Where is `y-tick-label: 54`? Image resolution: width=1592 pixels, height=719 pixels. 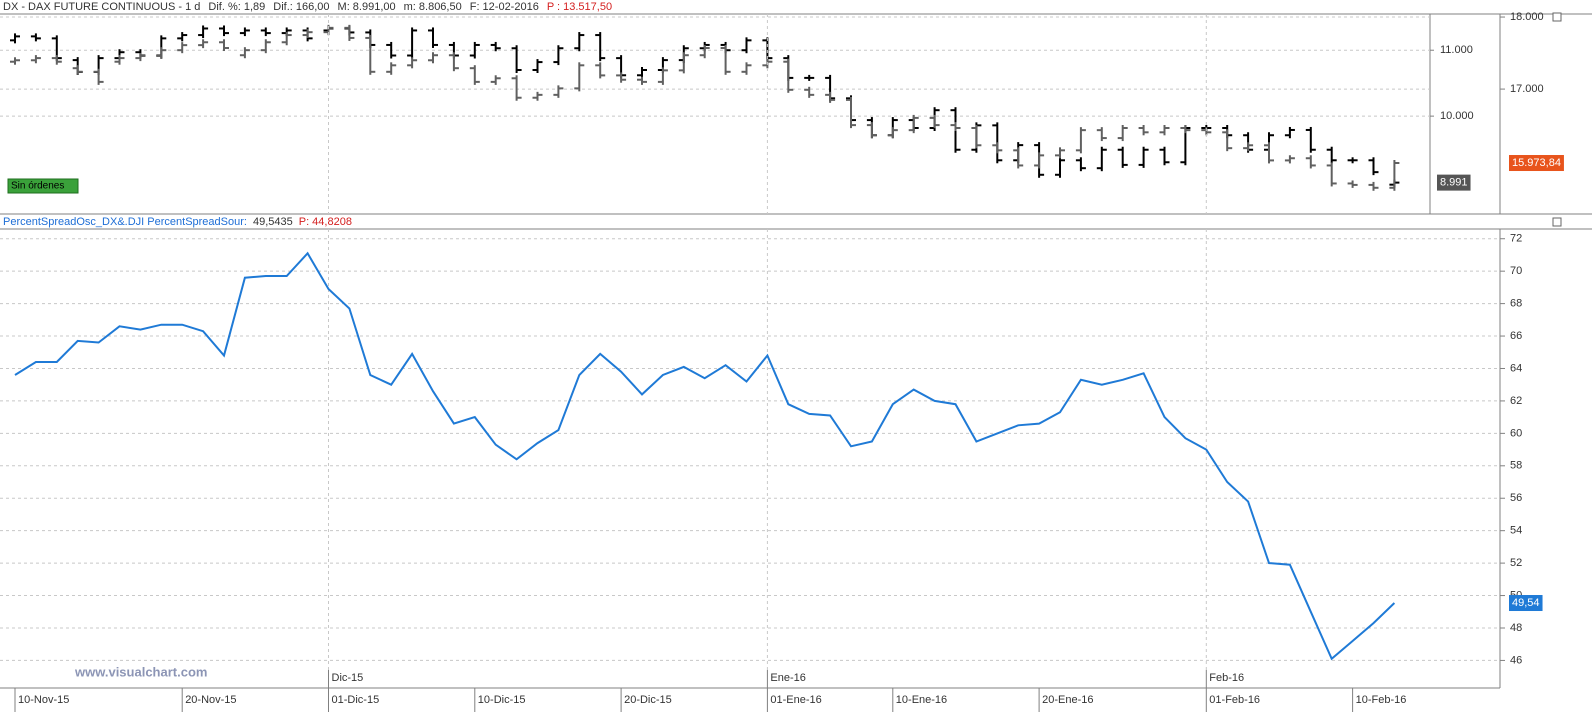 y-tick-label: 54 is located at coordinates (1516, 531).